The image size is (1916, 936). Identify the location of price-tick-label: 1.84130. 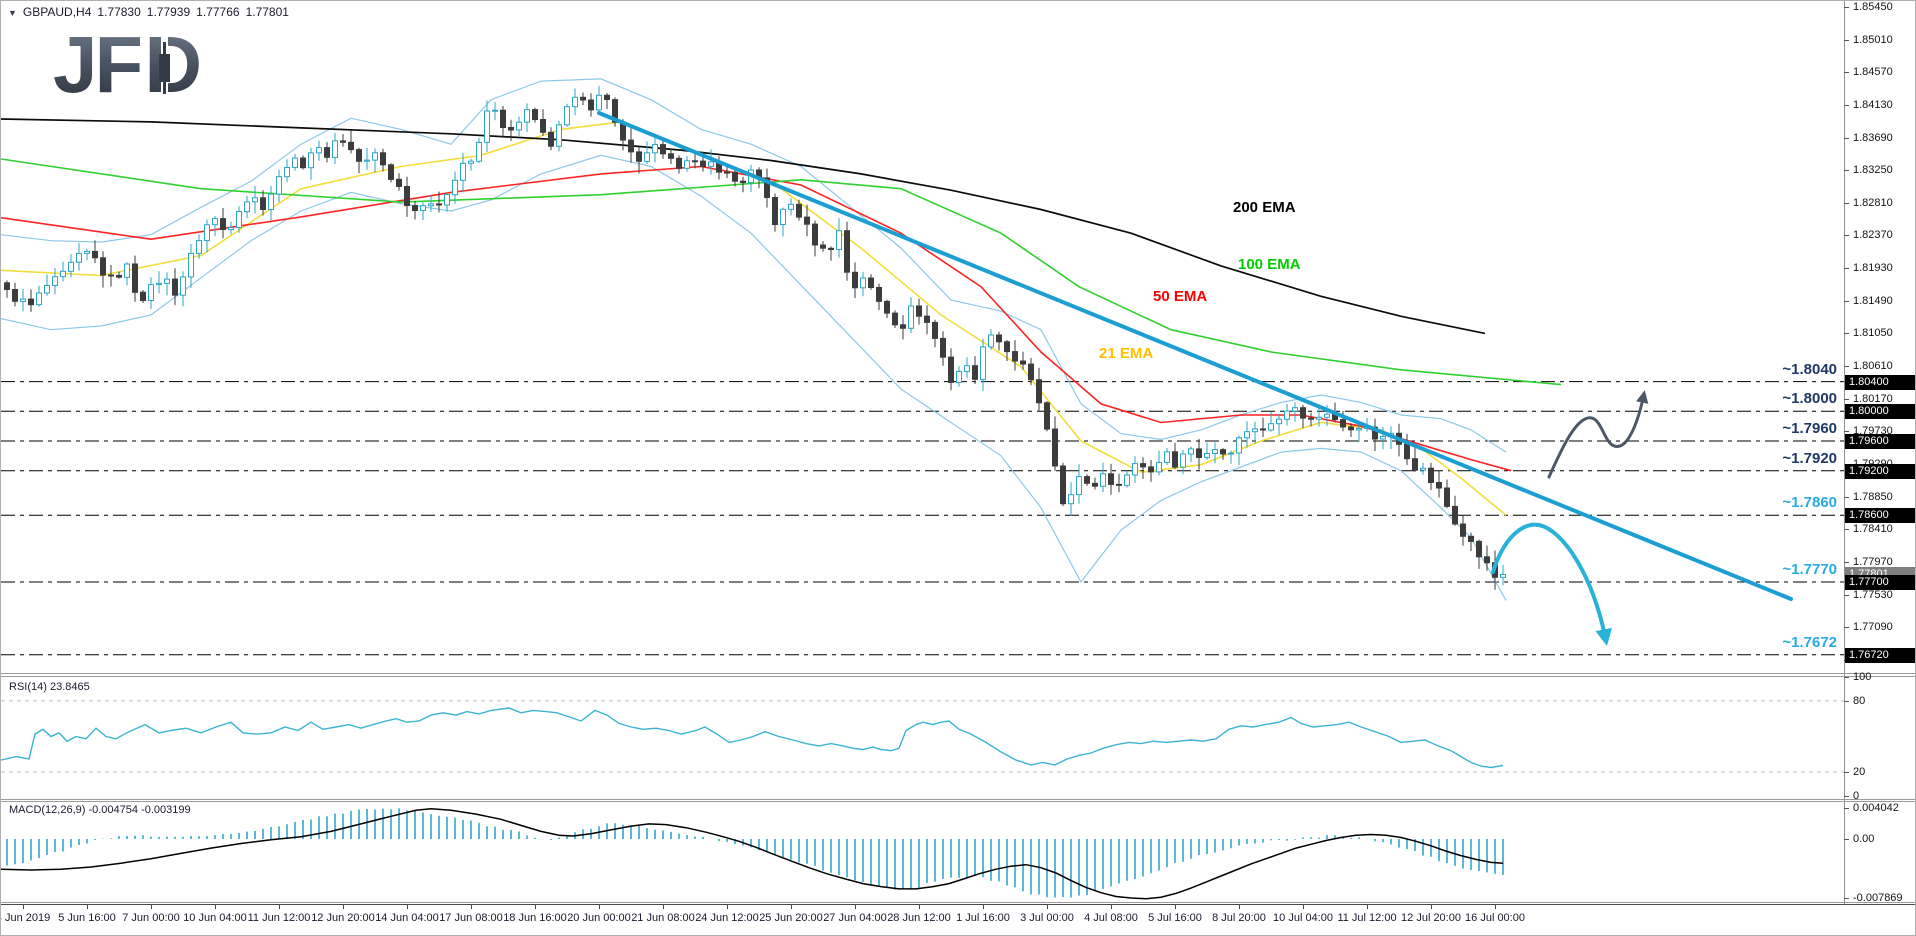
(1873, 105).